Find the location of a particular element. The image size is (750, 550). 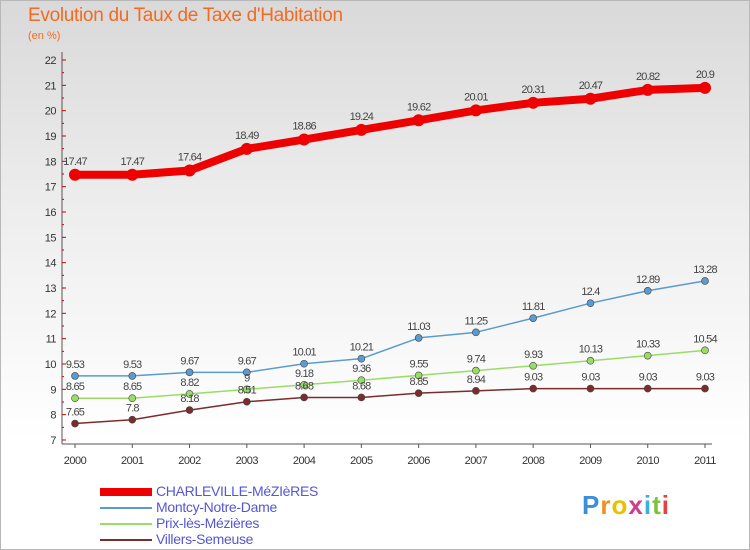

data-label: 10.13 is located at coordinates (591, 350).